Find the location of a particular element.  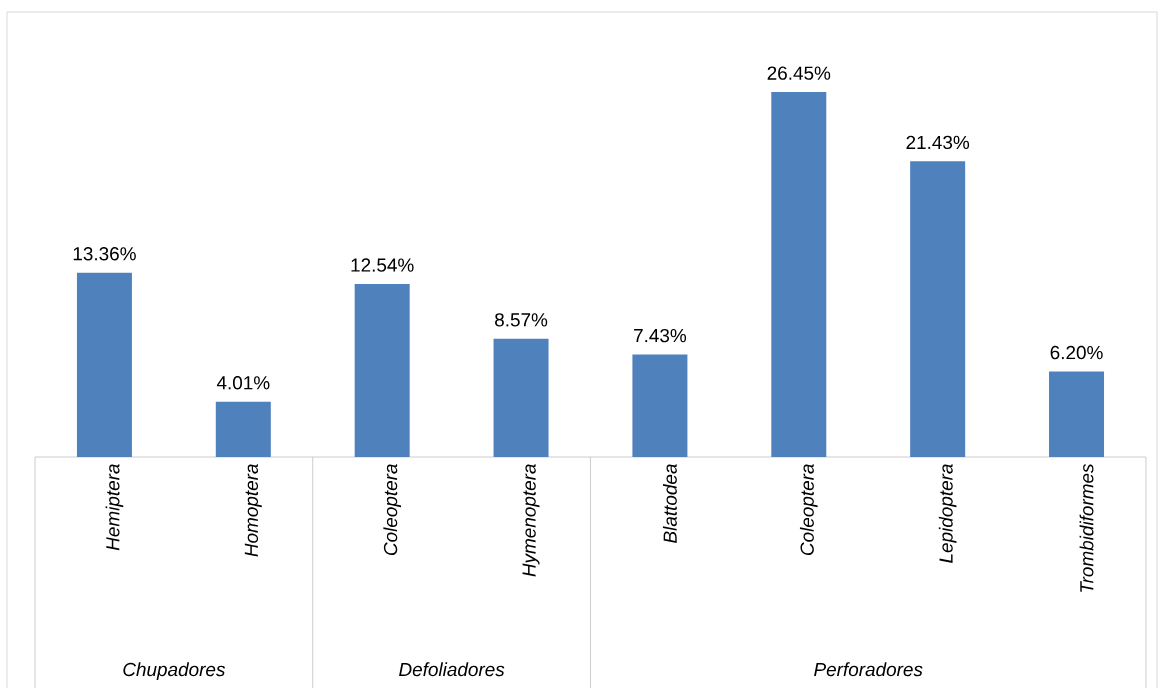

data-label: 7.43% is located at coordinates (660, 335).